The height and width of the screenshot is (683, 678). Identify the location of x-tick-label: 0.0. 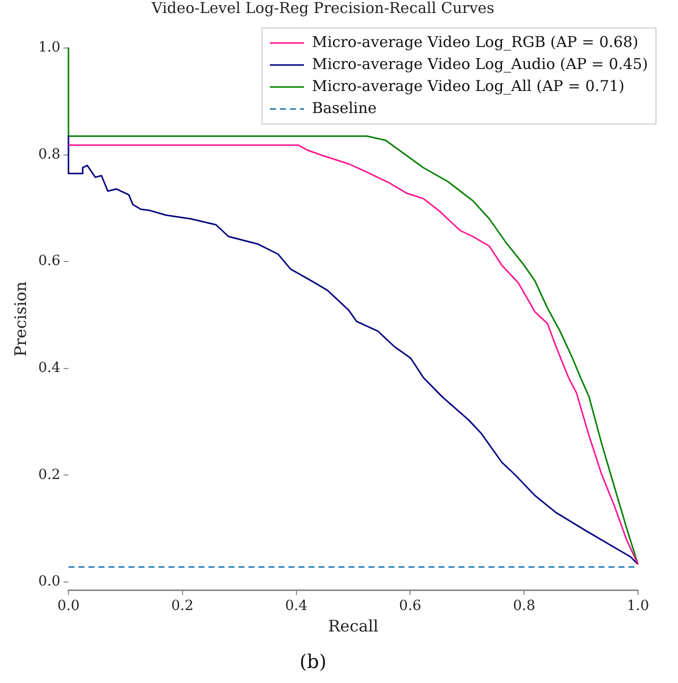
(68, 606).